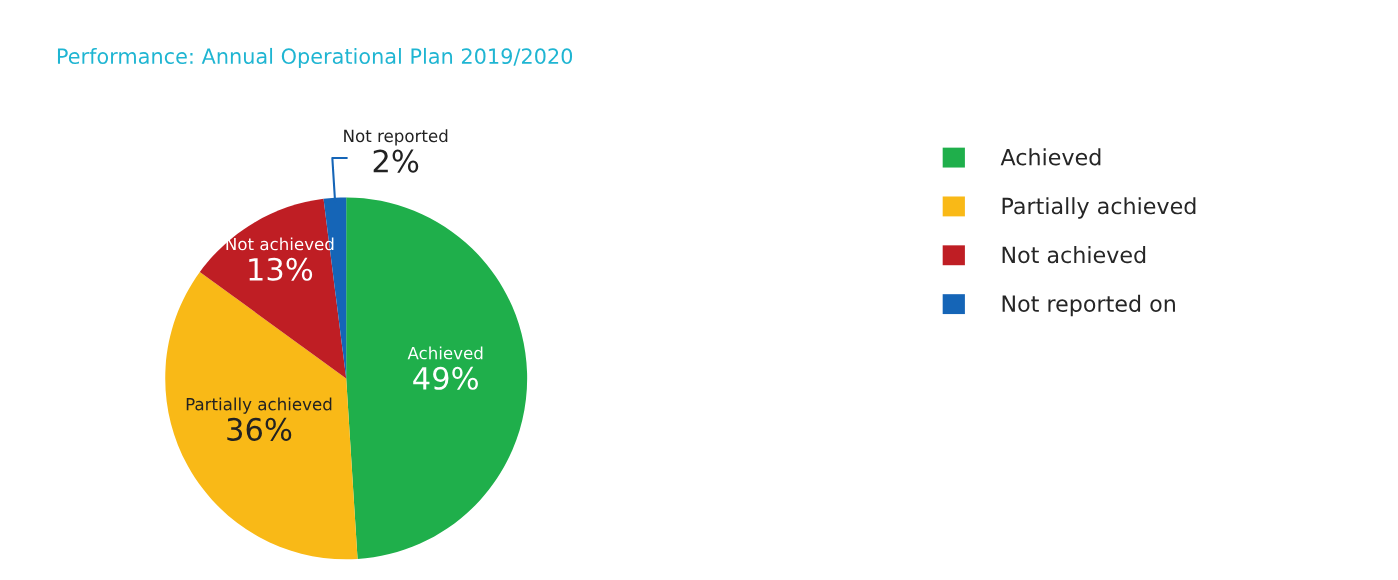  Describe the element at coordinates (1074, 255) in the screenshot. I see `legend-label: Not achieved` at that location.